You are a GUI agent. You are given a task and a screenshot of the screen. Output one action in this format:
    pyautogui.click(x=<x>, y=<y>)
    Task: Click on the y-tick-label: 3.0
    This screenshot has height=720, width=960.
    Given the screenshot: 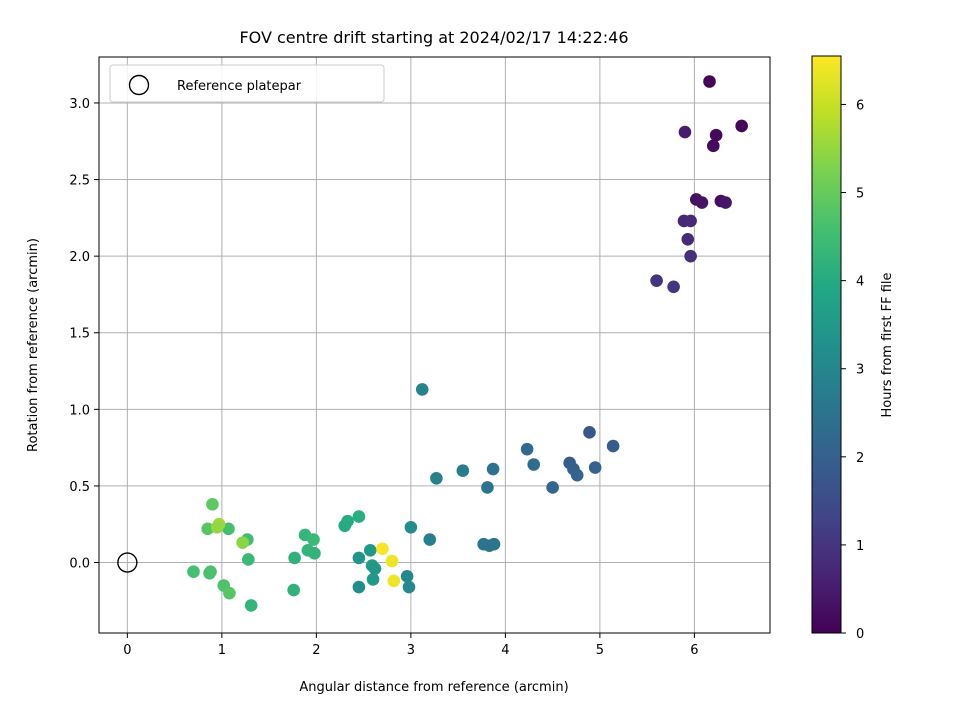 What is the action you would take?
    pyautogui.click(x=79, y=104)
    